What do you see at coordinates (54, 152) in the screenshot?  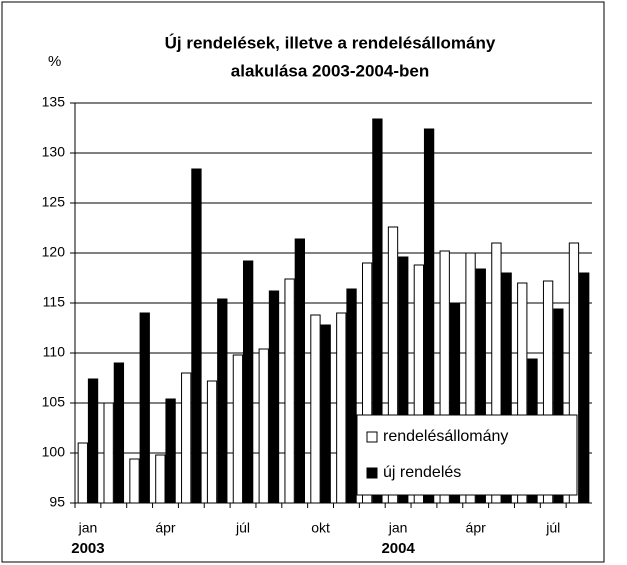 I see `y-tick-label: 130` at bounding box center [54, 152].